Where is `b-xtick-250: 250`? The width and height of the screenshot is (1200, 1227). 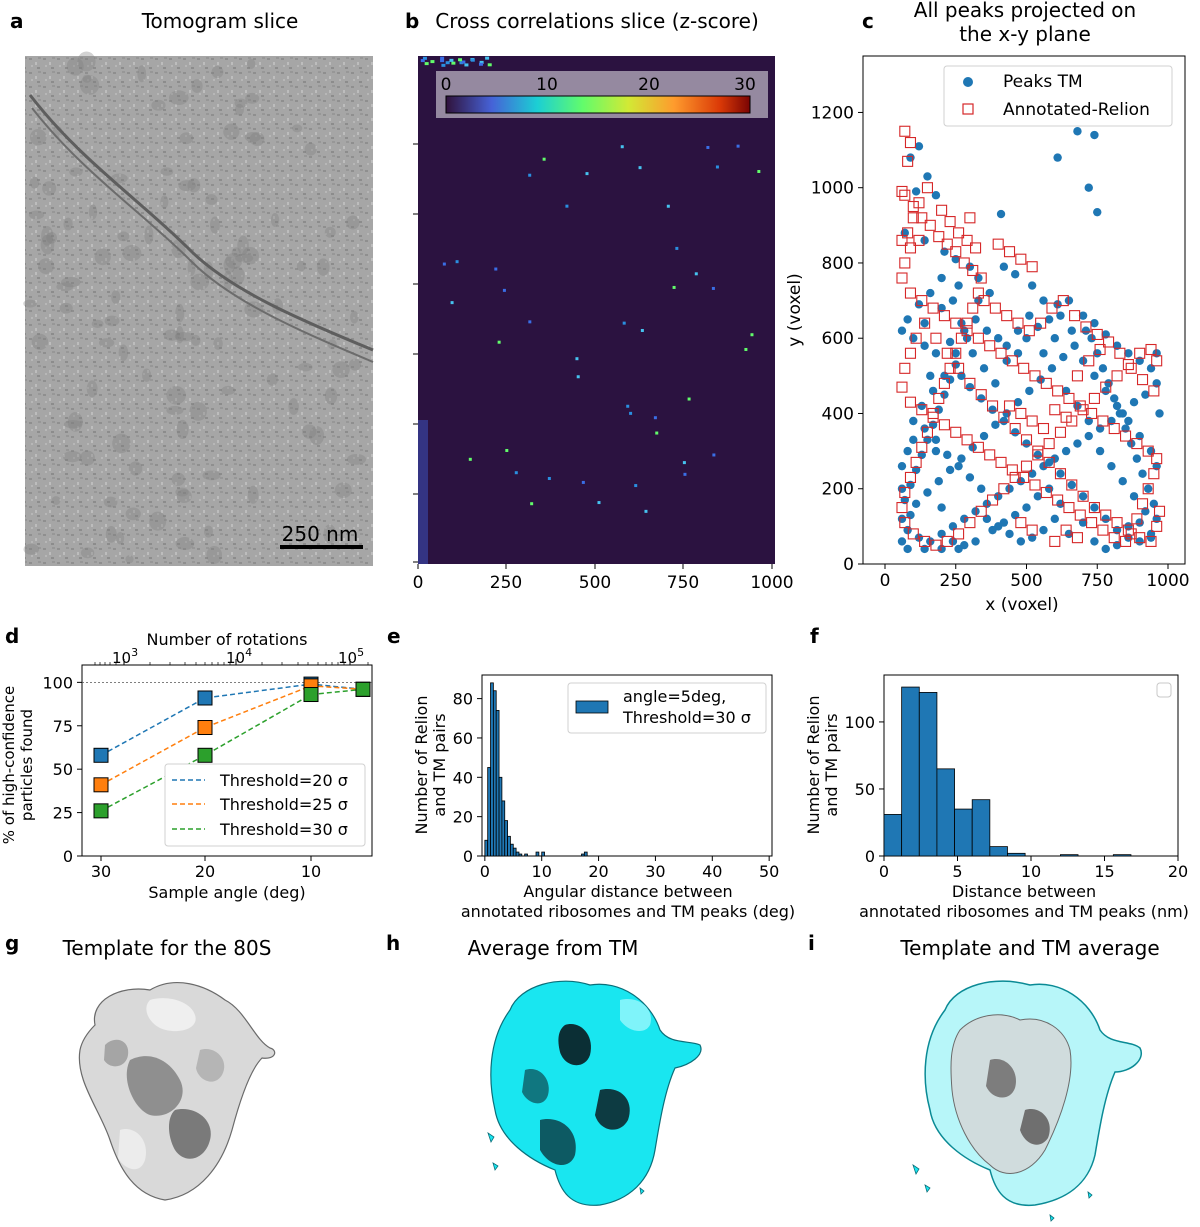 b-xtick-250: 250 is located at coordinates (506, 583).